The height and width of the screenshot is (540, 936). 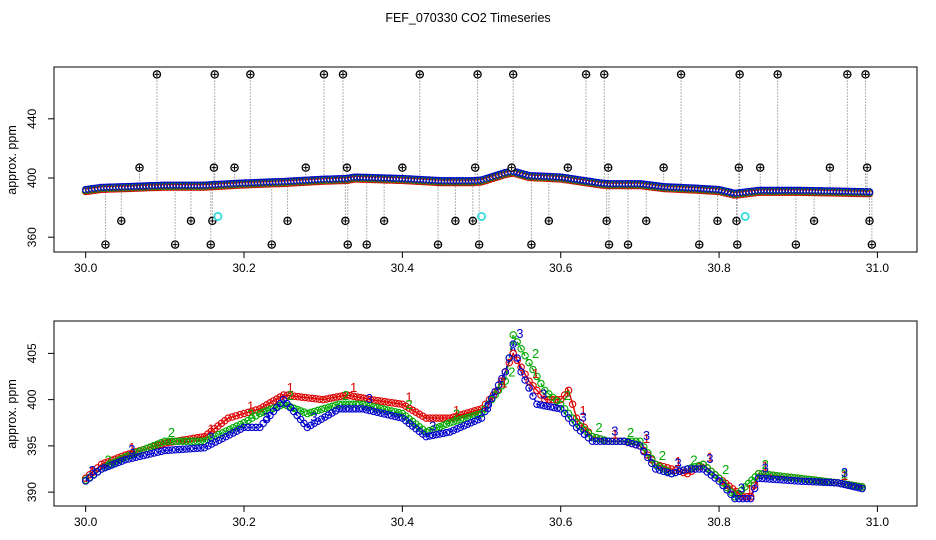 I want to click on flagged-point, so click(x=218, y=216).